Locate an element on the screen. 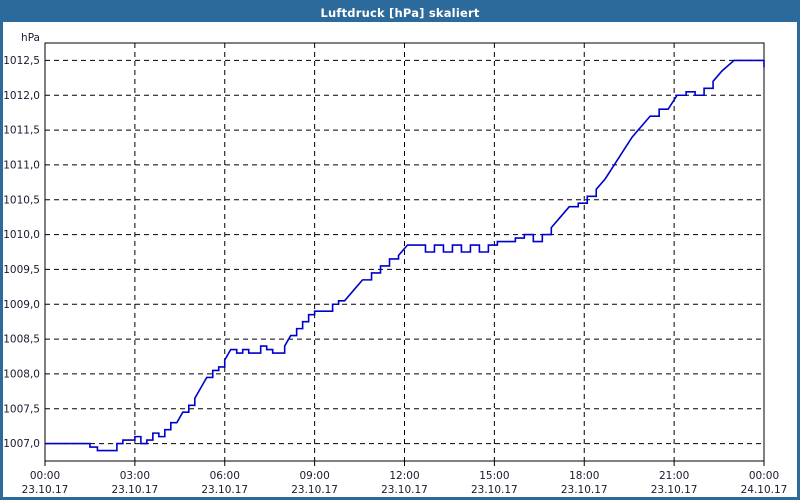 This screenshot has width=800, height=500. y-tick-label: 1008,5 is located at coordinates (21, 340).